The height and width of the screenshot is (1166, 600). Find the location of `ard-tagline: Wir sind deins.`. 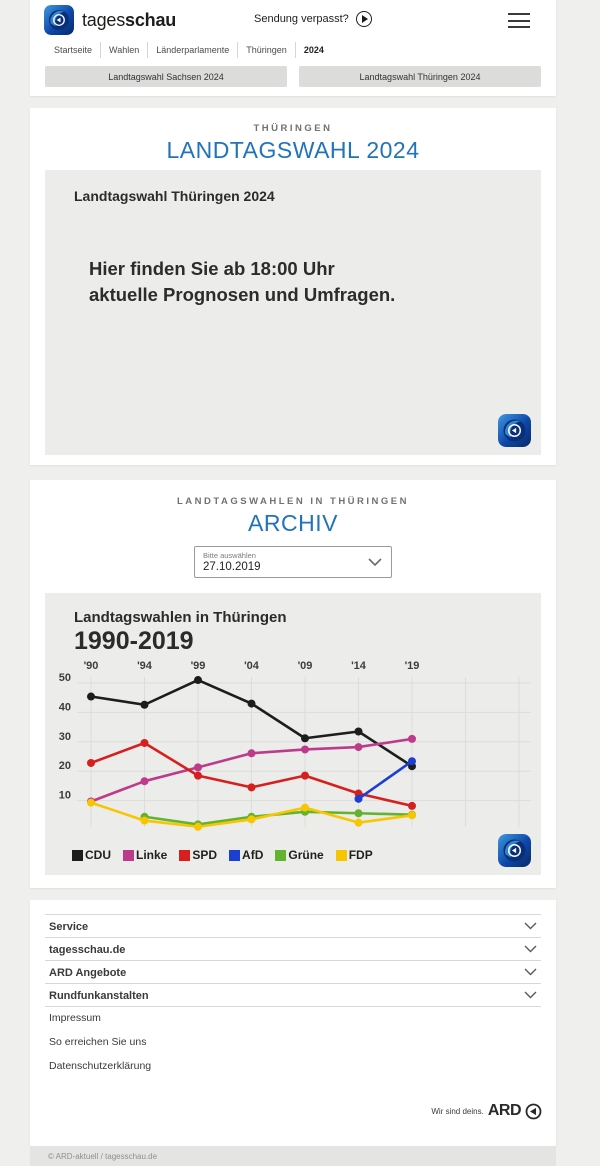

ard-tagline: Wir sind deins. is located at coordinates (457, 1111).